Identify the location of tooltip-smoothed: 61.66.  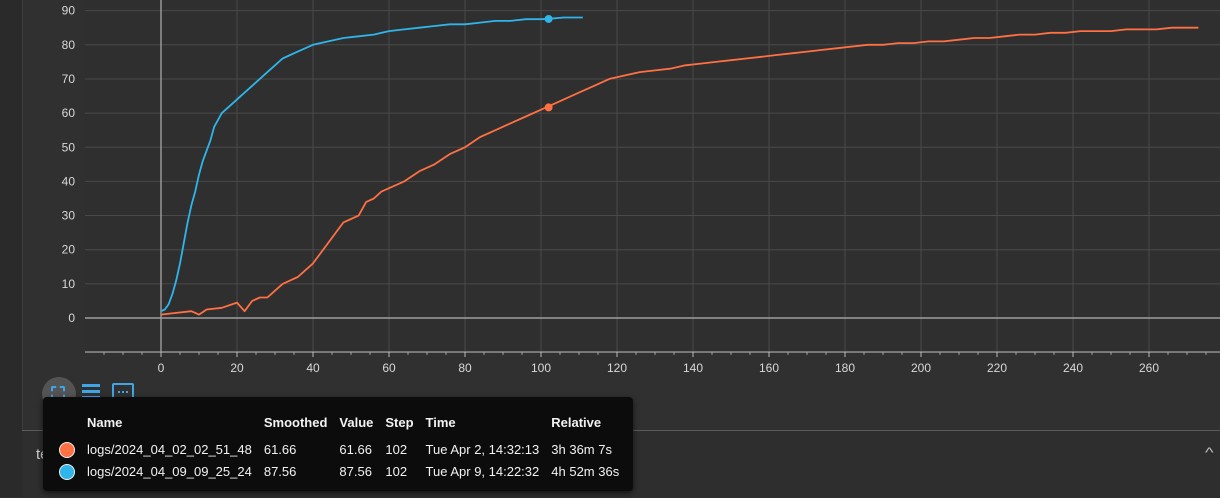
(280, 449).